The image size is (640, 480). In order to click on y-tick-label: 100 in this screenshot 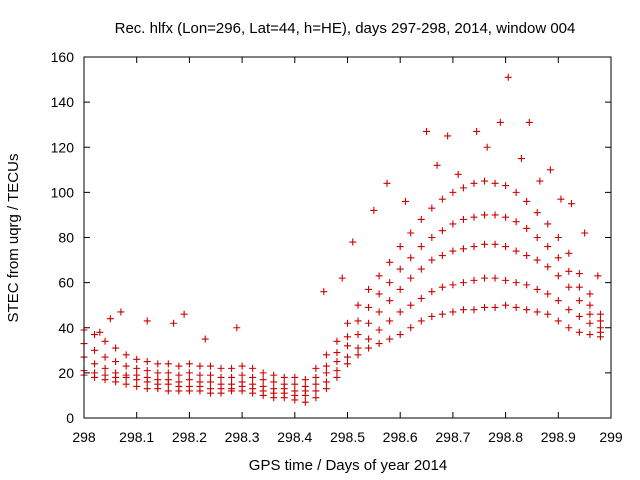, I will do `click(63, 192)`.